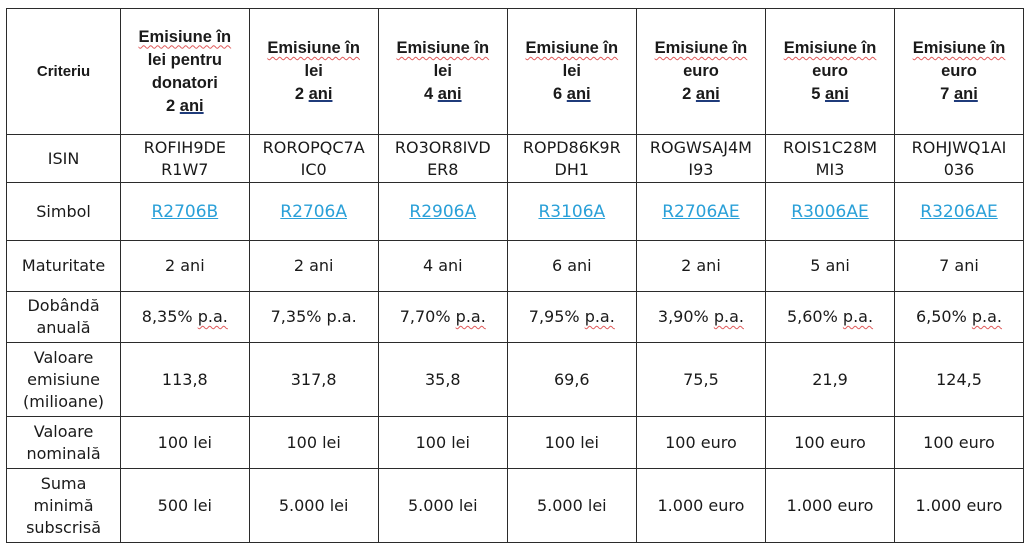  I want to click on column-header: Emisiune în lei 2 ani, so click(313, 71).